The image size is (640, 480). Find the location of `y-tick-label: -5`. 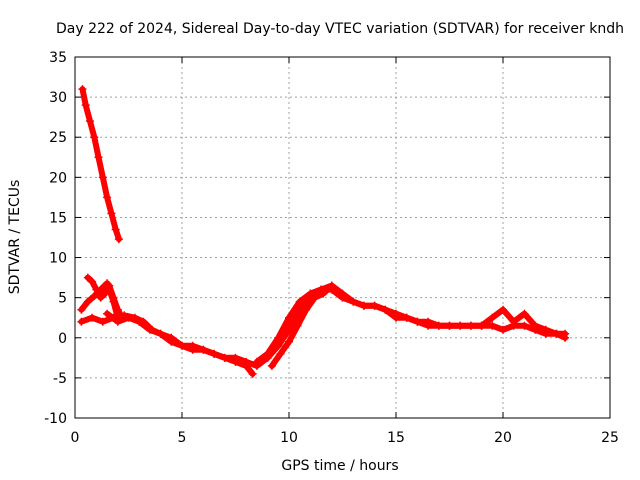

y-tick-label: -5 is located at coordinates (60, 379).